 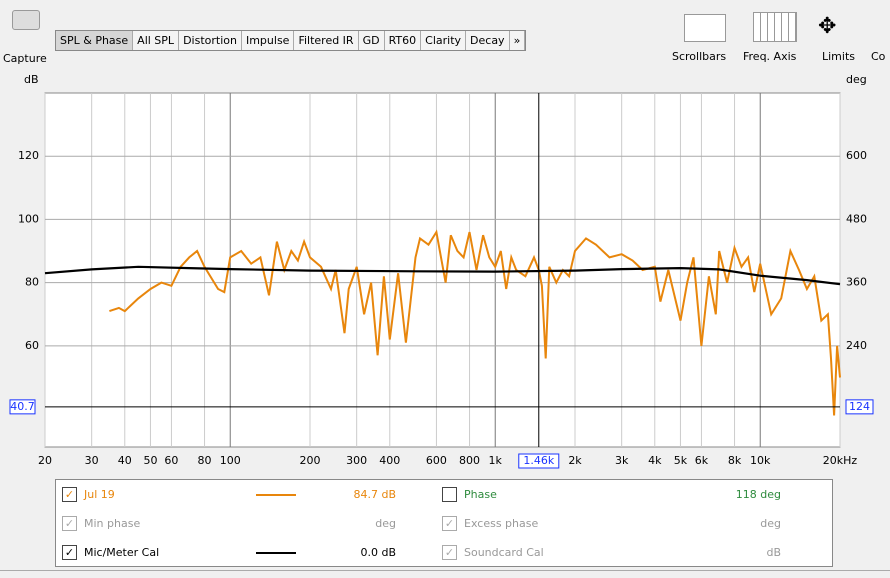 What do you see at coordinates (25, 58) in the screenshot?
I see `capture-label: Capture` at bounding box center [25, 58].